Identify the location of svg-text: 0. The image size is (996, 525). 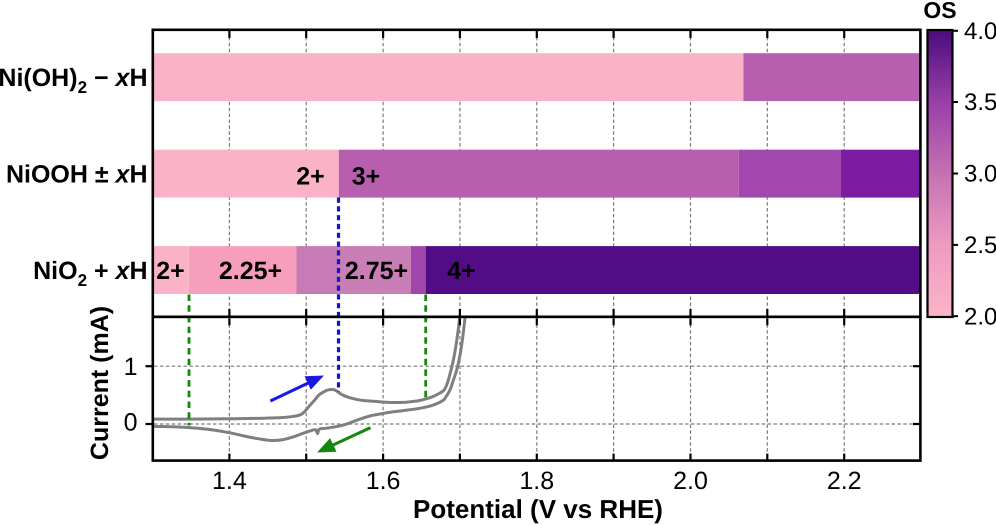
(131, 423).